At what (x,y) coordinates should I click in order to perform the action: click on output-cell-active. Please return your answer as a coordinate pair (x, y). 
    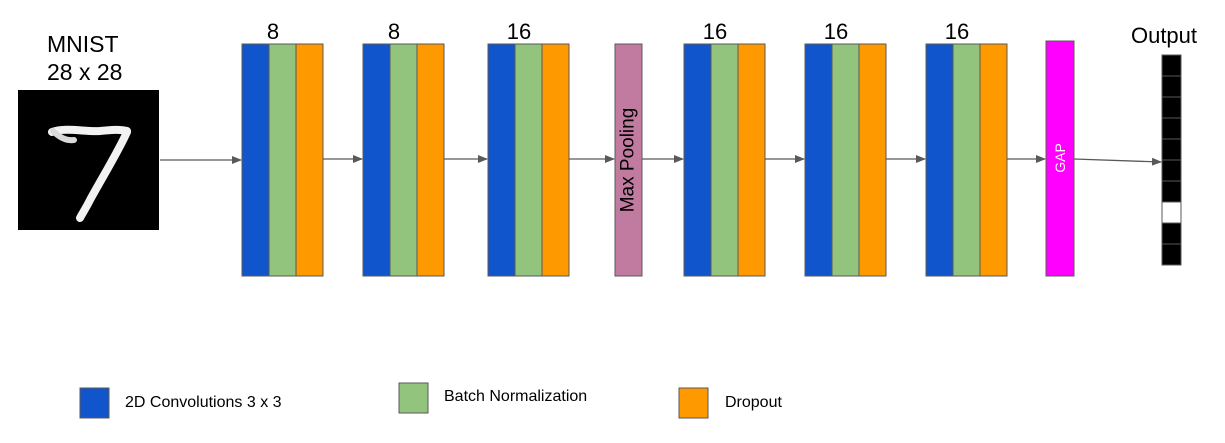
    Looking at the image, I should click on (1171, 212).